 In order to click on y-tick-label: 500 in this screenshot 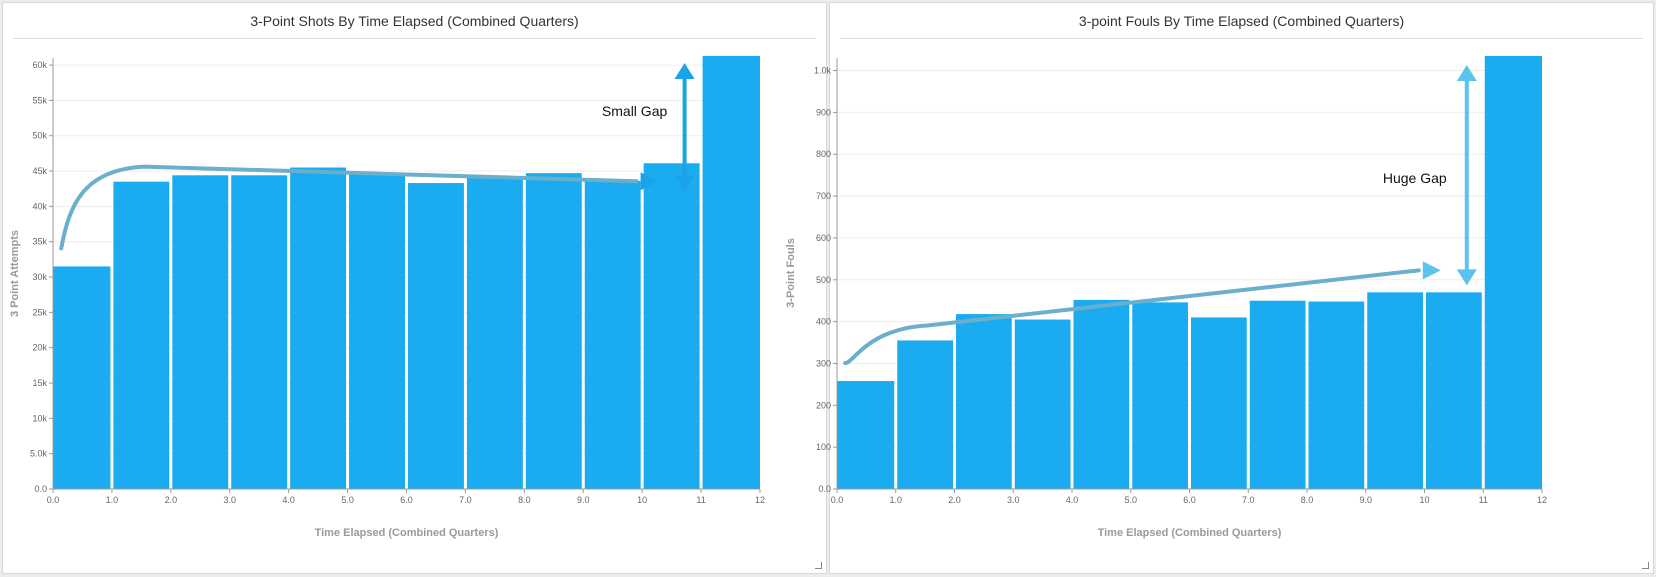, I will do `click(823, 280)`.